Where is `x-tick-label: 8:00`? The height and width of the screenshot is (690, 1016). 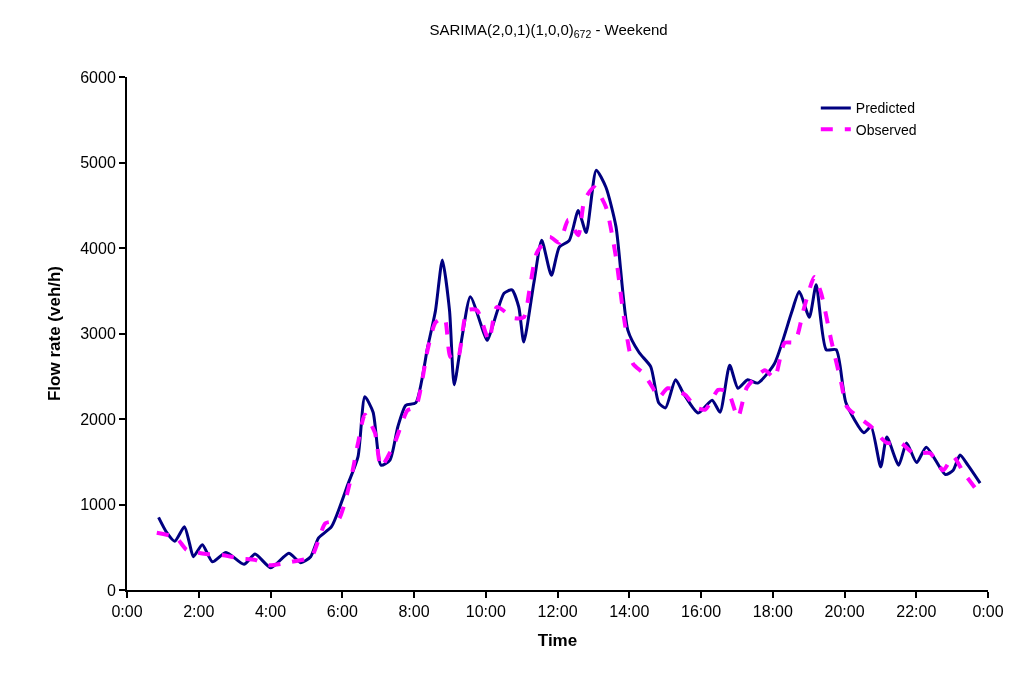 x-tick-label: 8:00 is located at coordinates (414, 612).